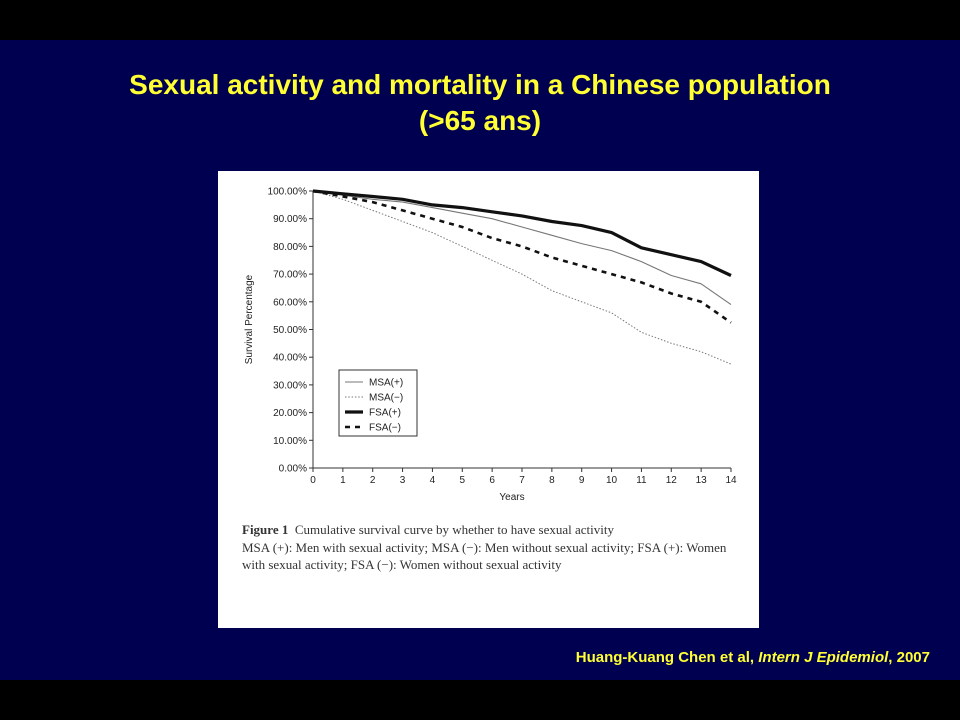  What do you see at coordinates (672, 480) in the screenshot?
I see `x-tick-label: 12` at bounding box center [672, 480].